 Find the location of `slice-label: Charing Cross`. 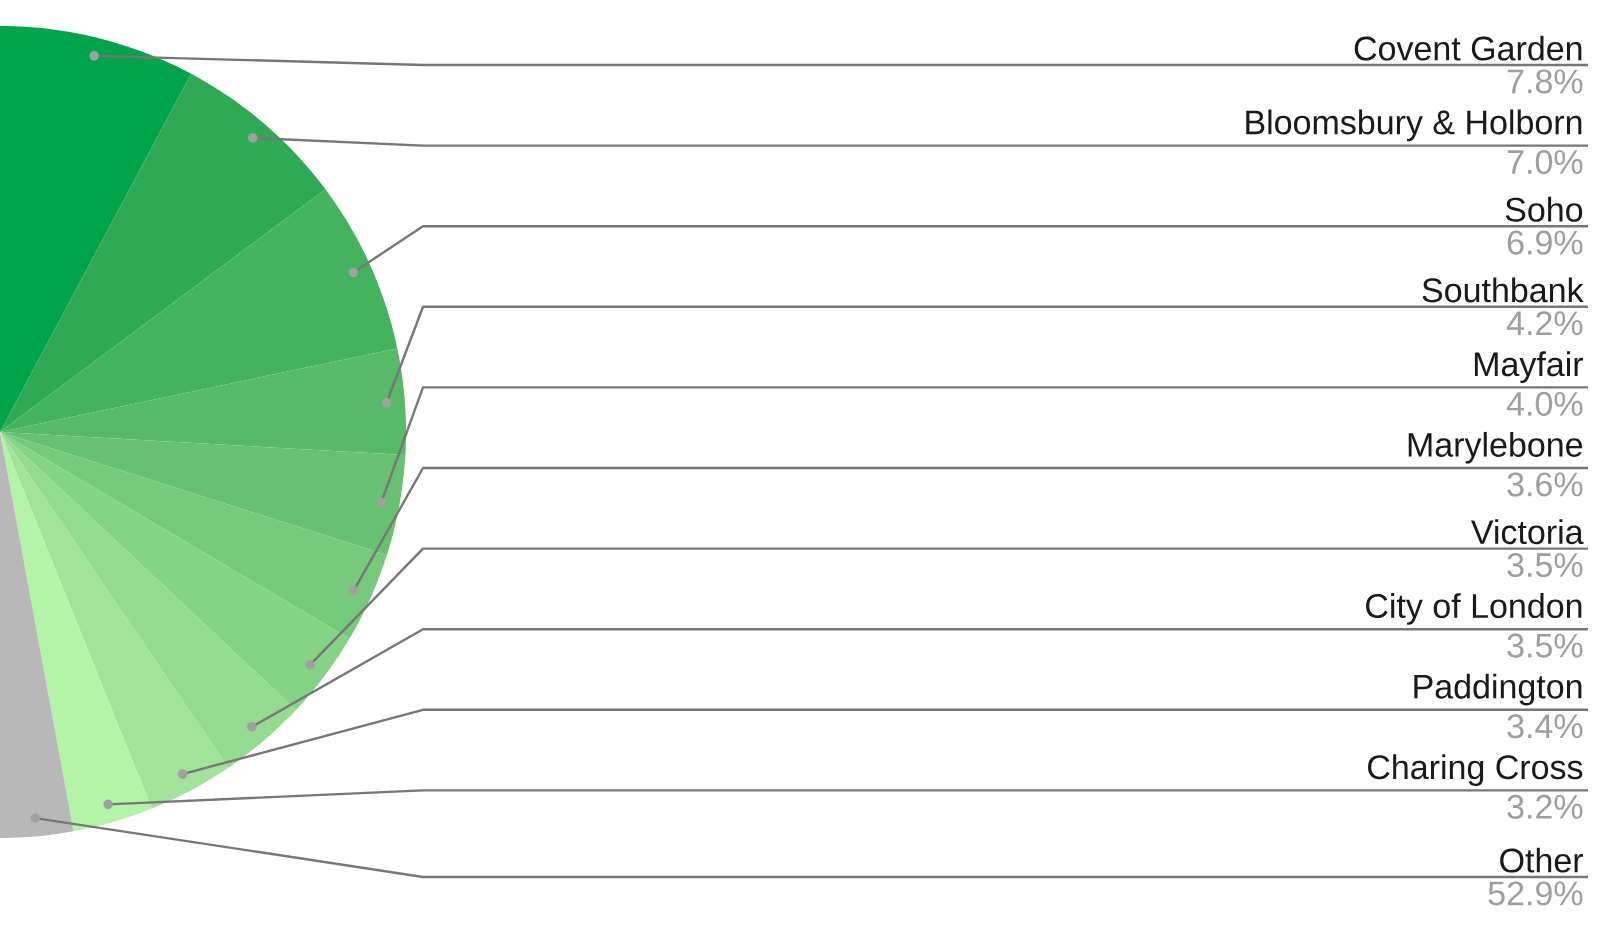

slice-label: Charing Cross is located at coordinates (1475, 770).